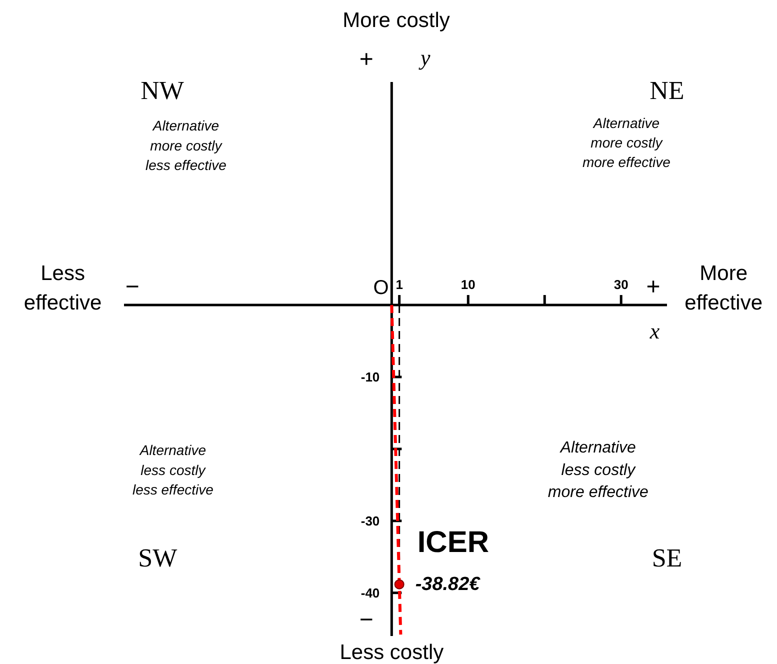  I want to click on y-tick-label: -10, so click(370, 376).